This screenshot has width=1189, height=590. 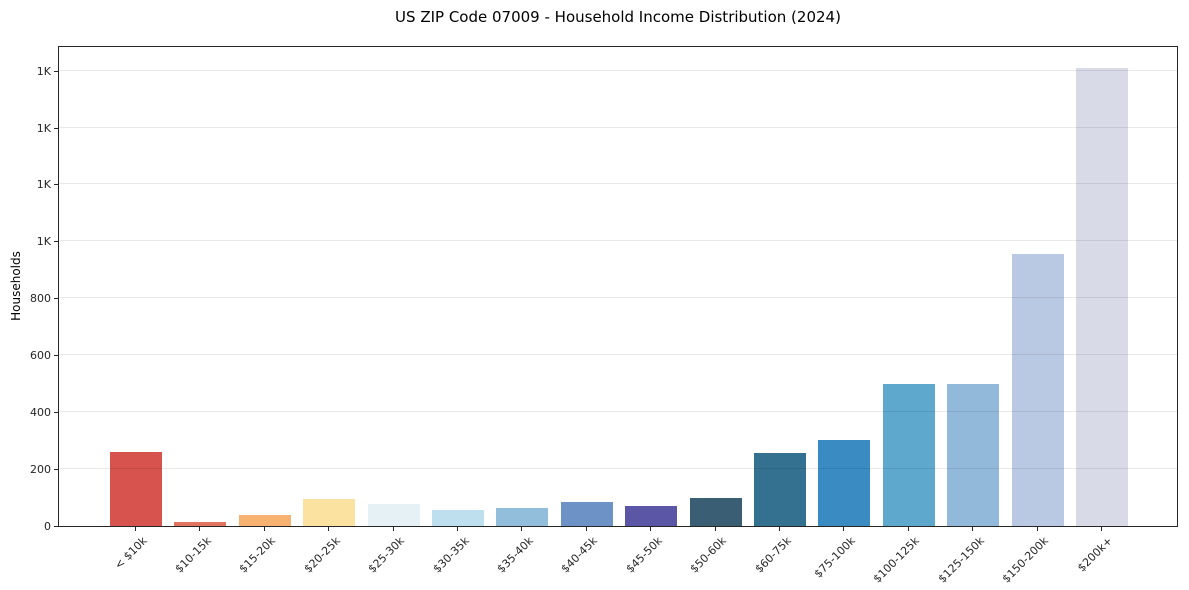 I want to click on y-tick-label: 600, so click(x=40, y=356).